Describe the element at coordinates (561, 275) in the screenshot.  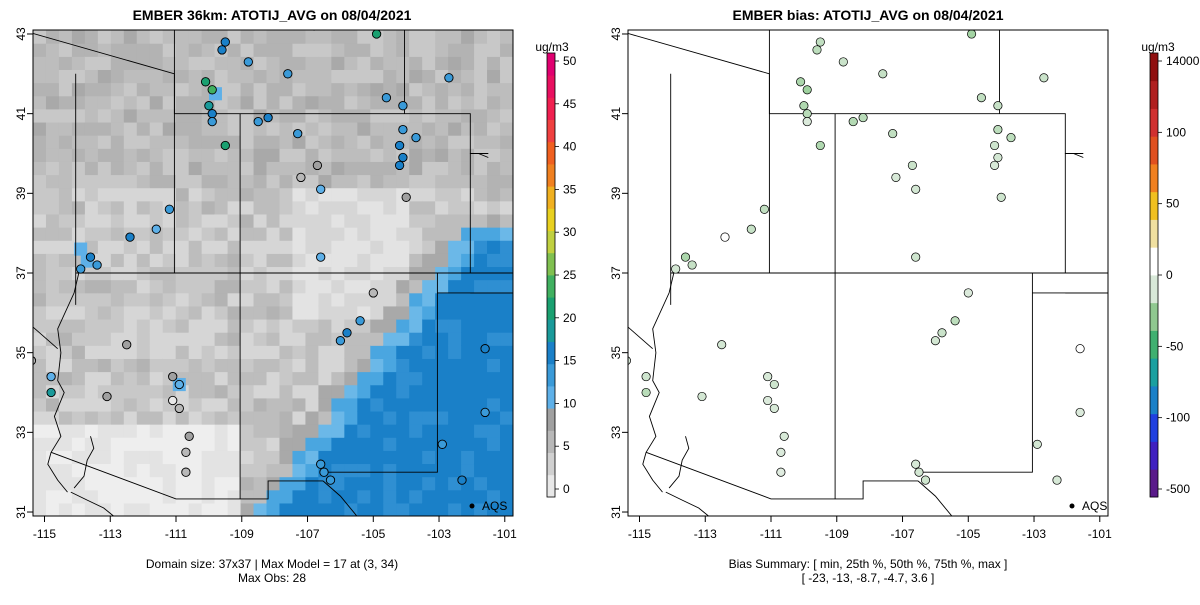
I see `left-colorbar: 0 5 10 15 20 25 30 35 40 45 50` at that location.